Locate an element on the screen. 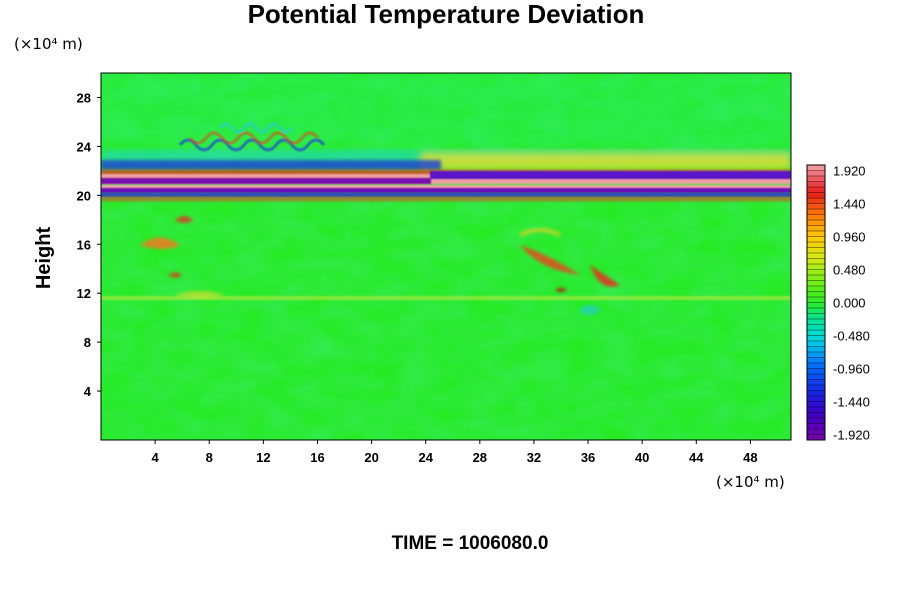 This screenshot has width=900, height=600. x-tick-label: 24 is located at coordinates (425, 457).